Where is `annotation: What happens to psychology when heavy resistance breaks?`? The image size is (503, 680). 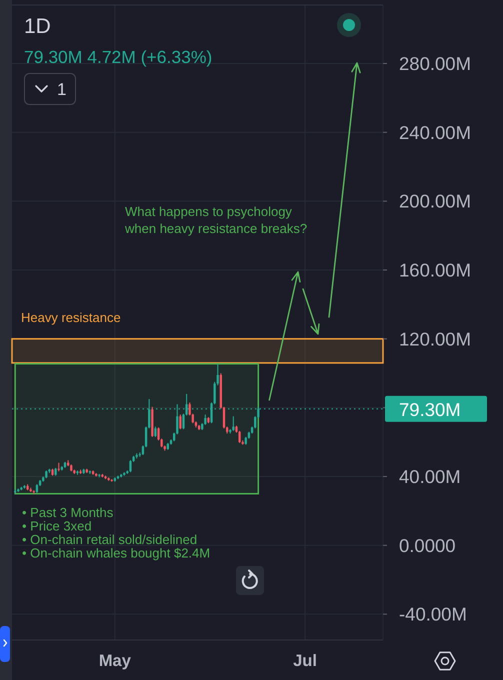
annotation: What happens to psychology when heavy resistance breaks? is located at coordinates (216, 220).